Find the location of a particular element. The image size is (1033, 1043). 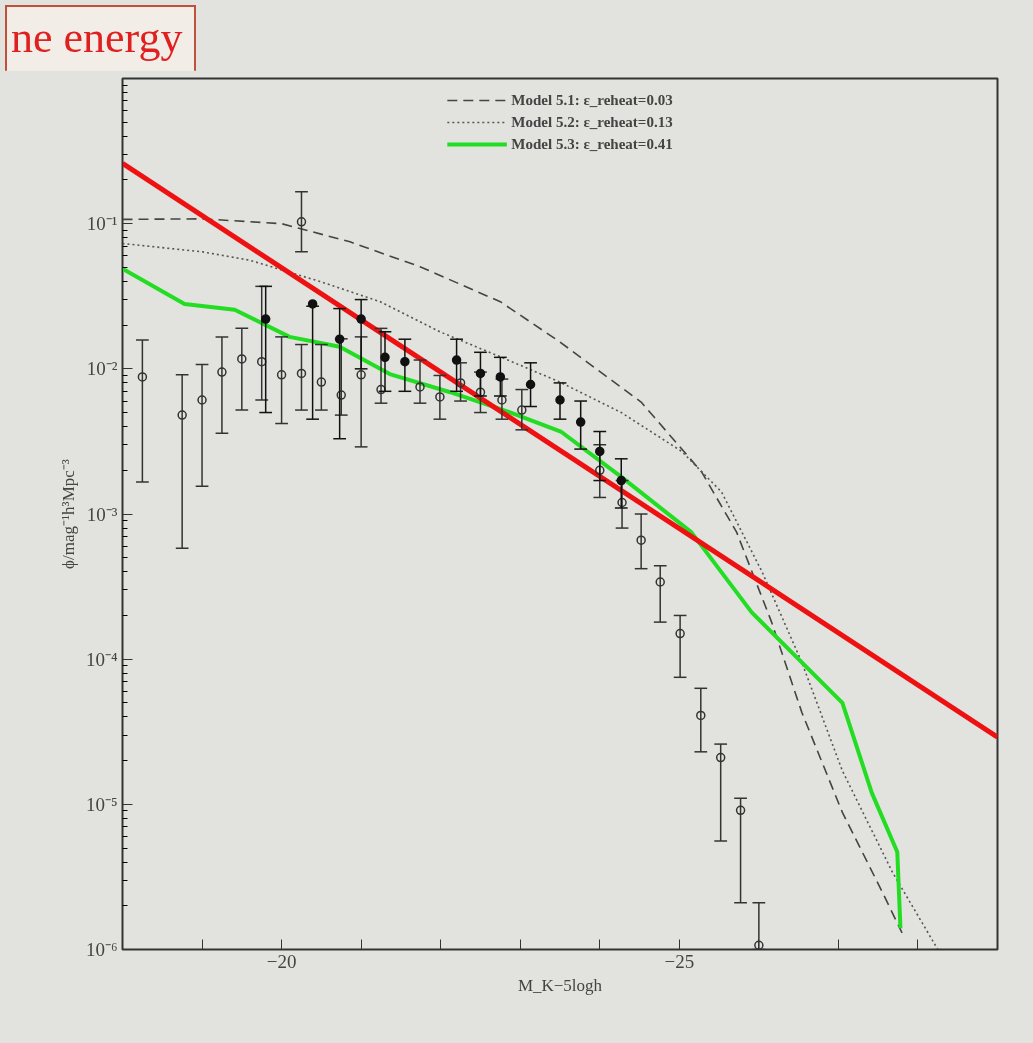

legend-label: Model 5.3: ε_reheat=0.41 is located at coordinates (592, 144).